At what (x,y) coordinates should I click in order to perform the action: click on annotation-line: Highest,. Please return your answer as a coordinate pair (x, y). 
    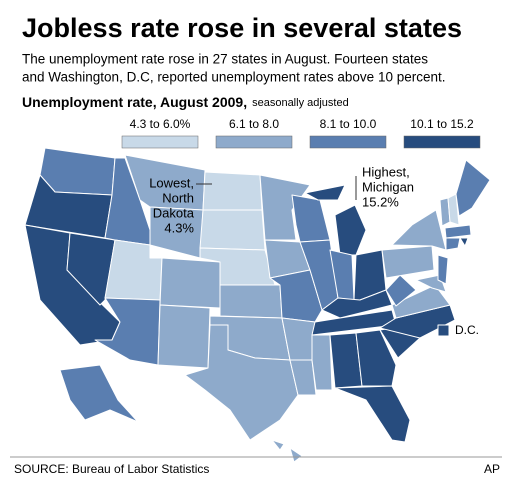
    Looking at the image, I should click on (386, 171).